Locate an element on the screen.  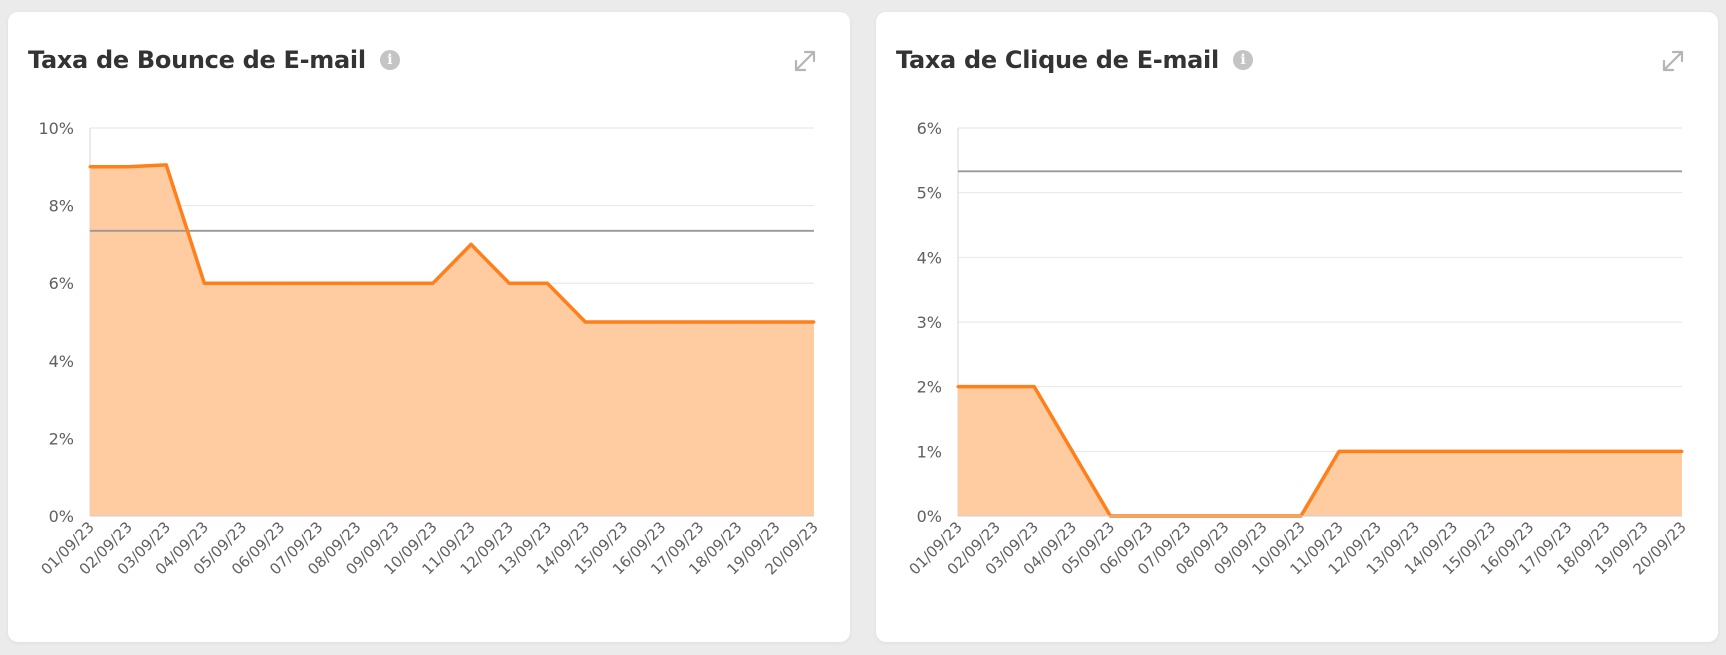
series-area is located at coordinates (1320, 451).